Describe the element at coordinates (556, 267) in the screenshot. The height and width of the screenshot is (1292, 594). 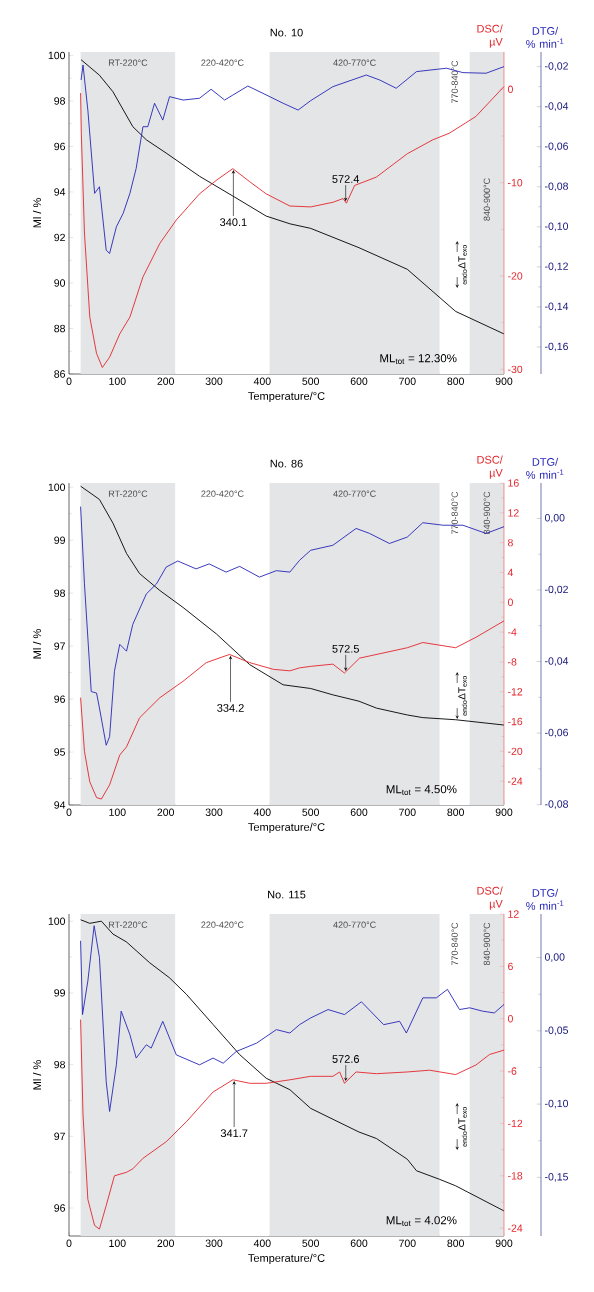
I see `y3-tick-label: -0,12` at that location.